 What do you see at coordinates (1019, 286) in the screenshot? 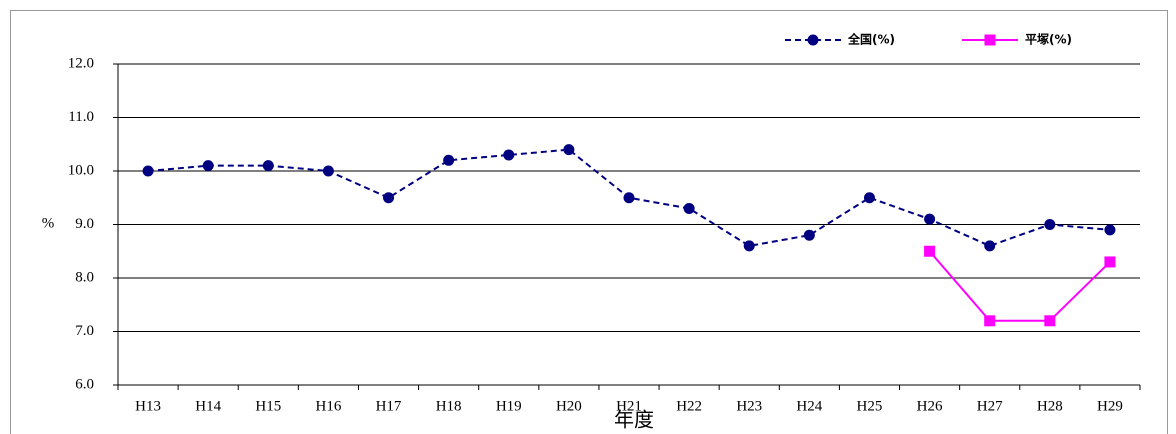
I see `series-line` at bounding box center [1019, 286].